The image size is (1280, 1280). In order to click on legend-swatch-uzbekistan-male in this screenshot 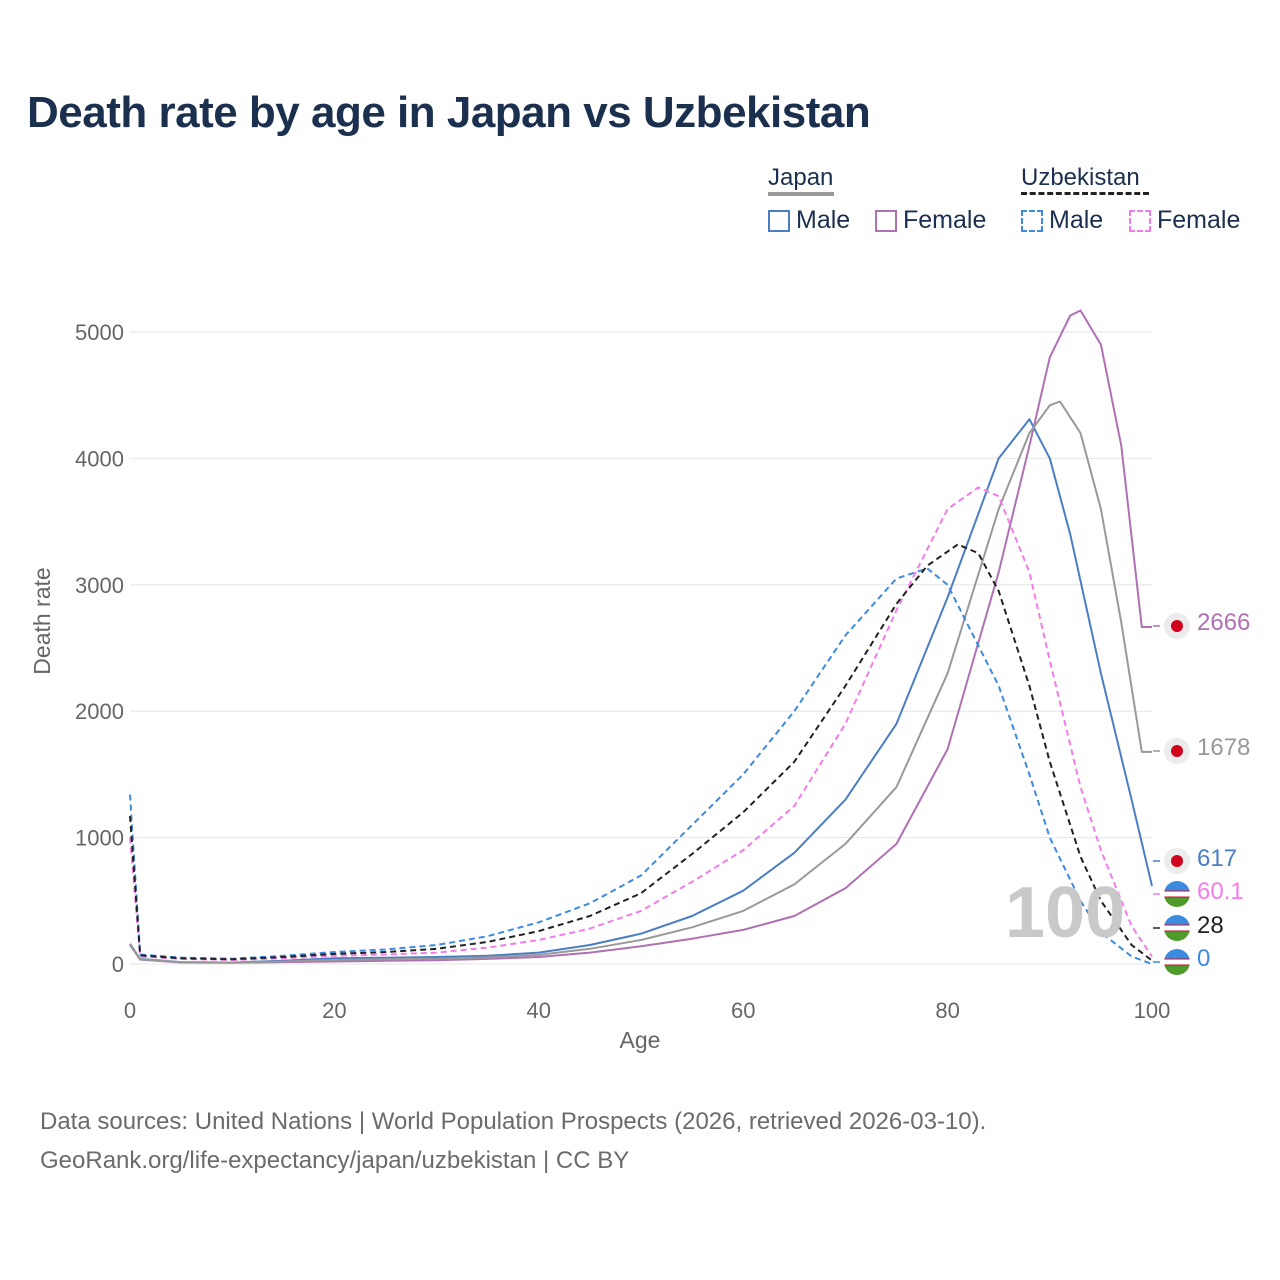, I will do `click(1032, 220)`.